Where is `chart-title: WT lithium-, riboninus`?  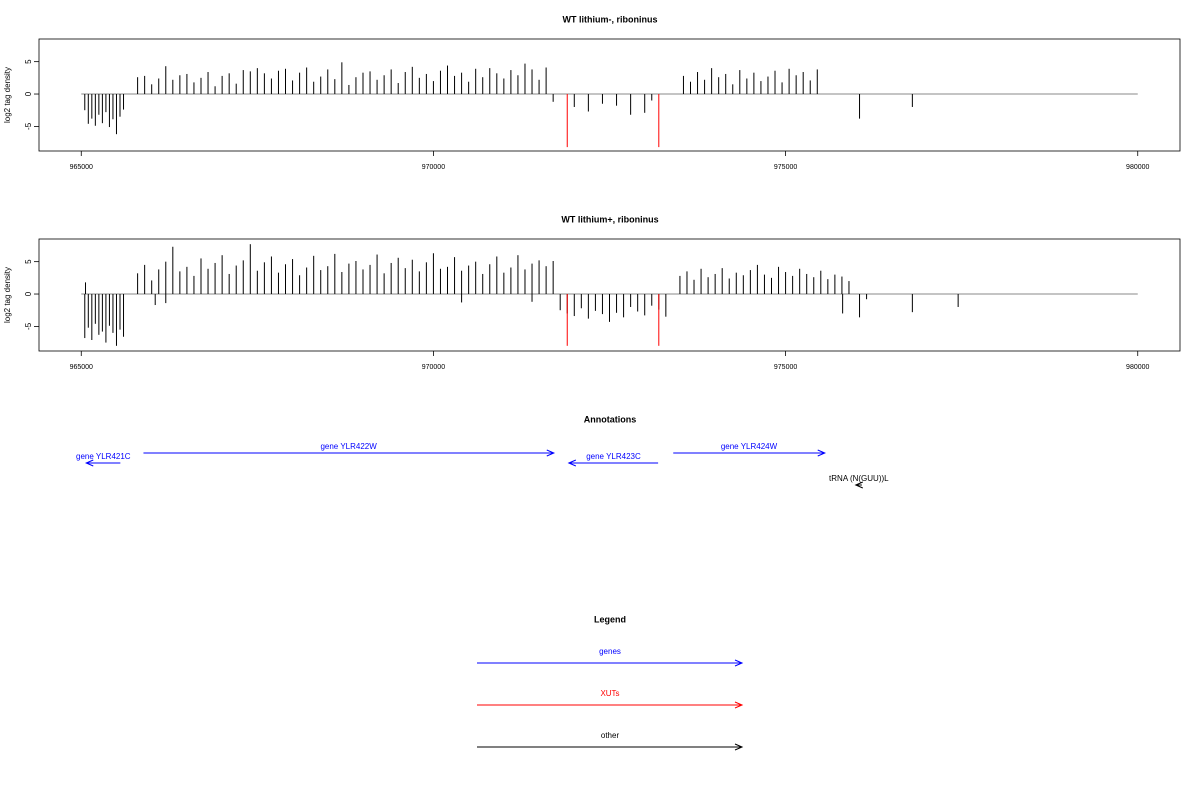 chart-title: WT lithium-, riboninus is located at coordinates (610, 19).